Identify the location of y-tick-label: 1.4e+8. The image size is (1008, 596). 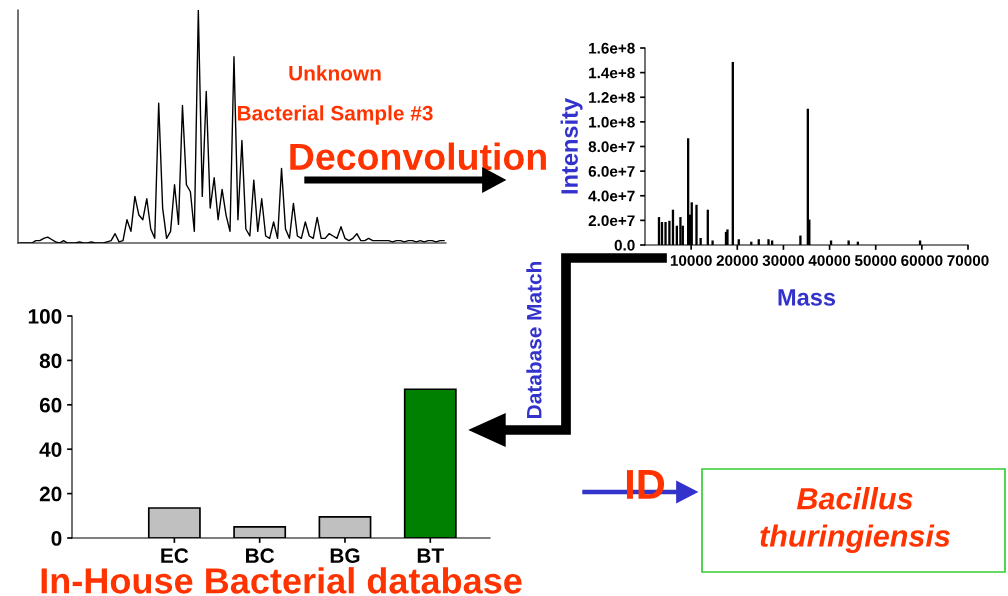
(612, 73).